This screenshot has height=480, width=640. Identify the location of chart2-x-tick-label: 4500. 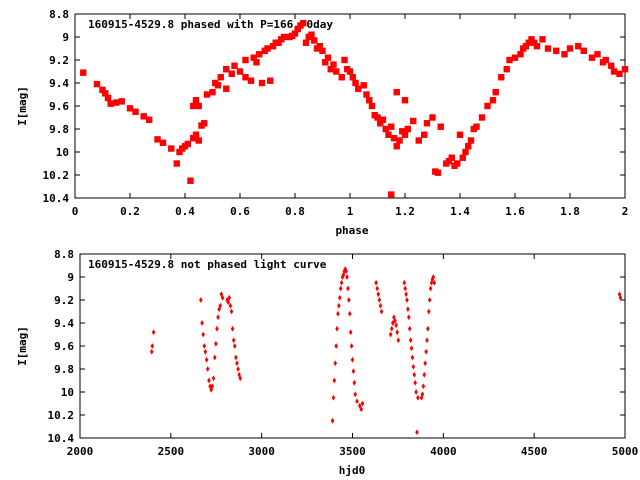
(534, 451).